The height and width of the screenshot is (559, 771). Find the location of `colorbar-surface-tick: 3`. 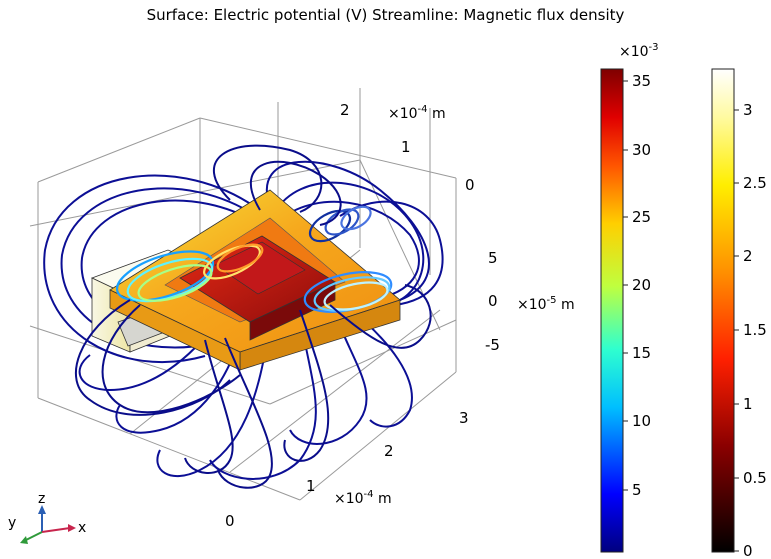

colorbar-surface-tick: 3 is located at coordinates (748, 110).